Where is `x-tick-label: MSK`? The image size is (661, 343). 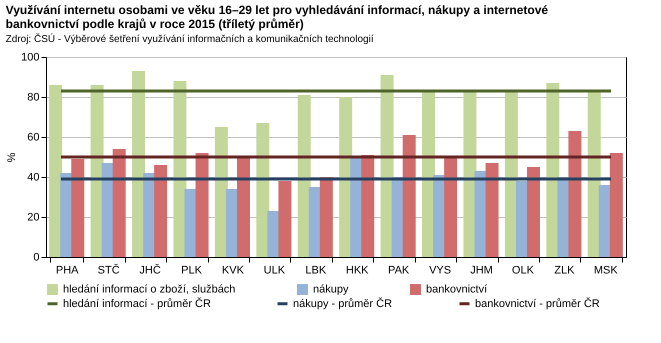
x-tick-label: MSK is located at coordinates (606, 270).